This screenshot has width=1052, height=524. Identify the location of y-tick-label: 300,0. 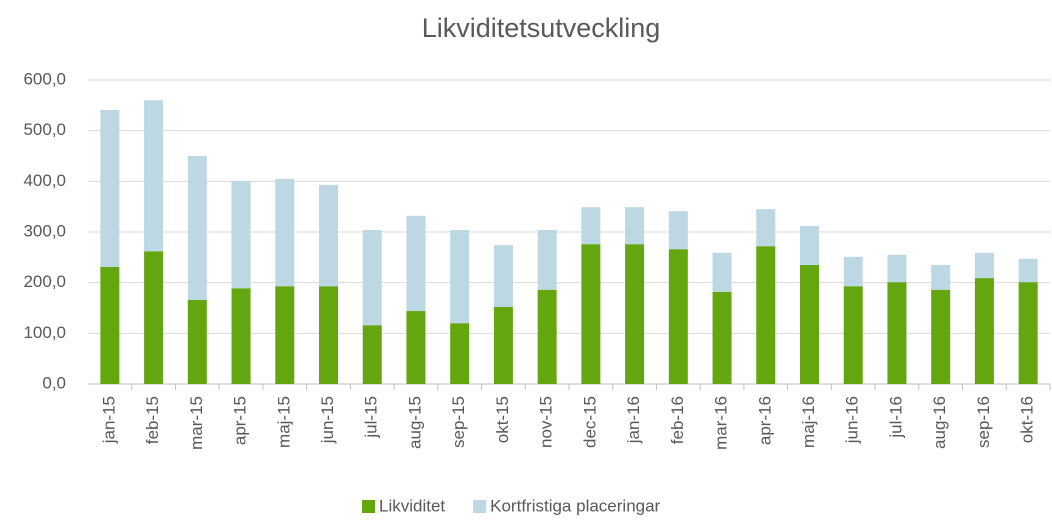
(44, 230).